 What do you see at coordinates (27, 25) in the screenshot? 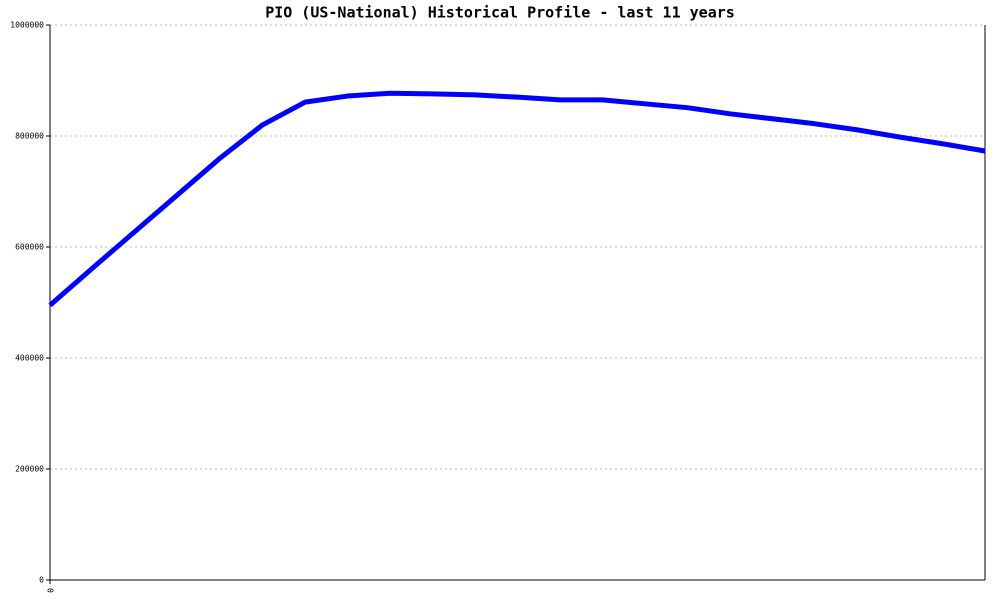
I see `y-tick-label: 1000000` at bounding box center [27, 25].